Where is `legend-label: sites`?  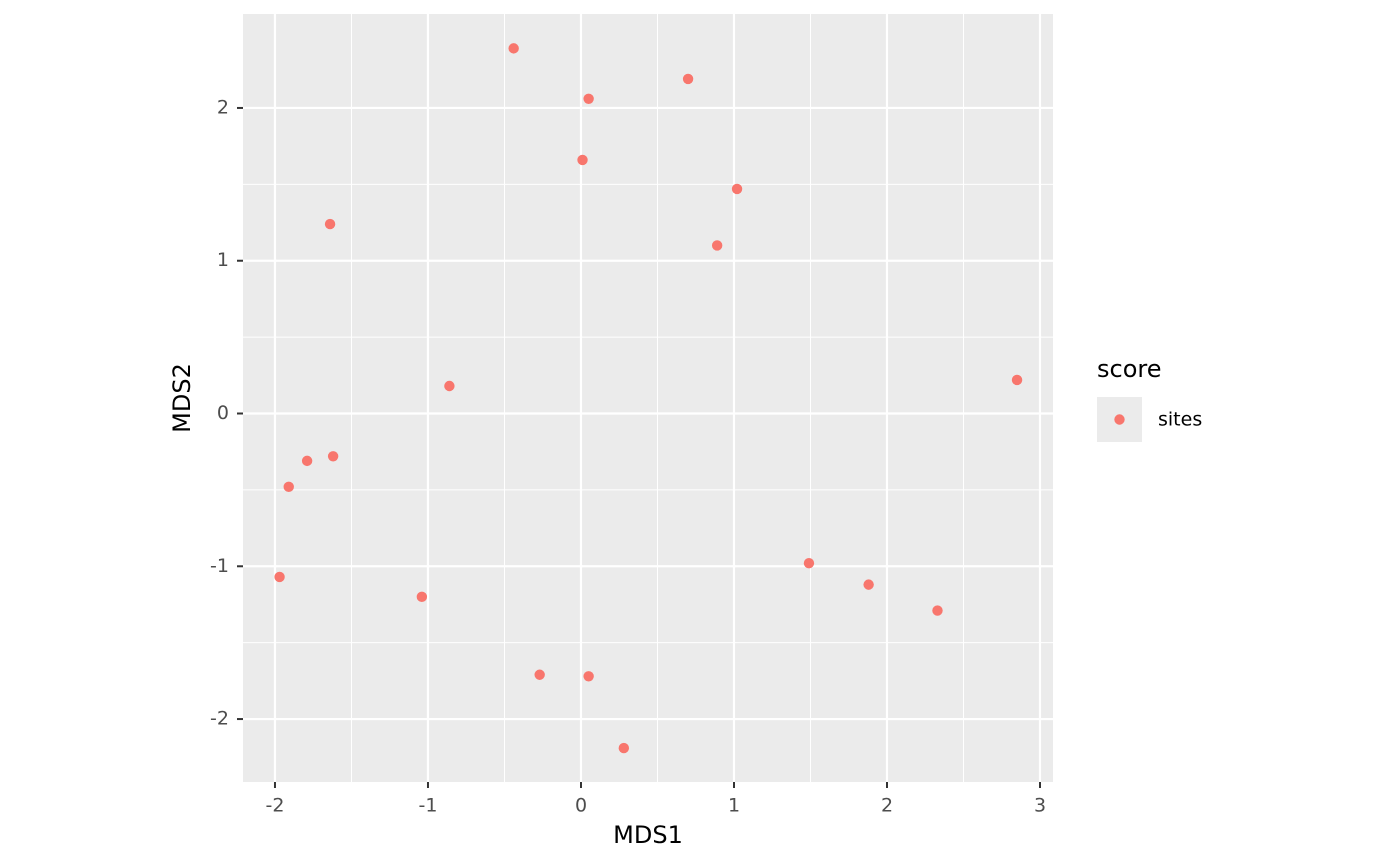 legend-label: sites is located at coordinates (1180, 420).